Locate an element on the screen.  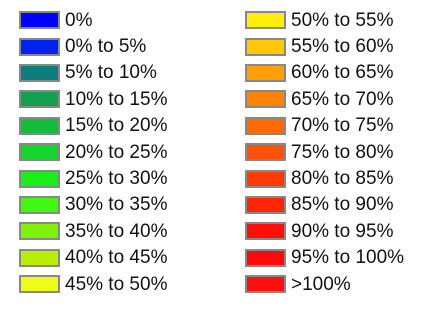
legend-item: 20% to 25% is located at coordinates (93, 152).